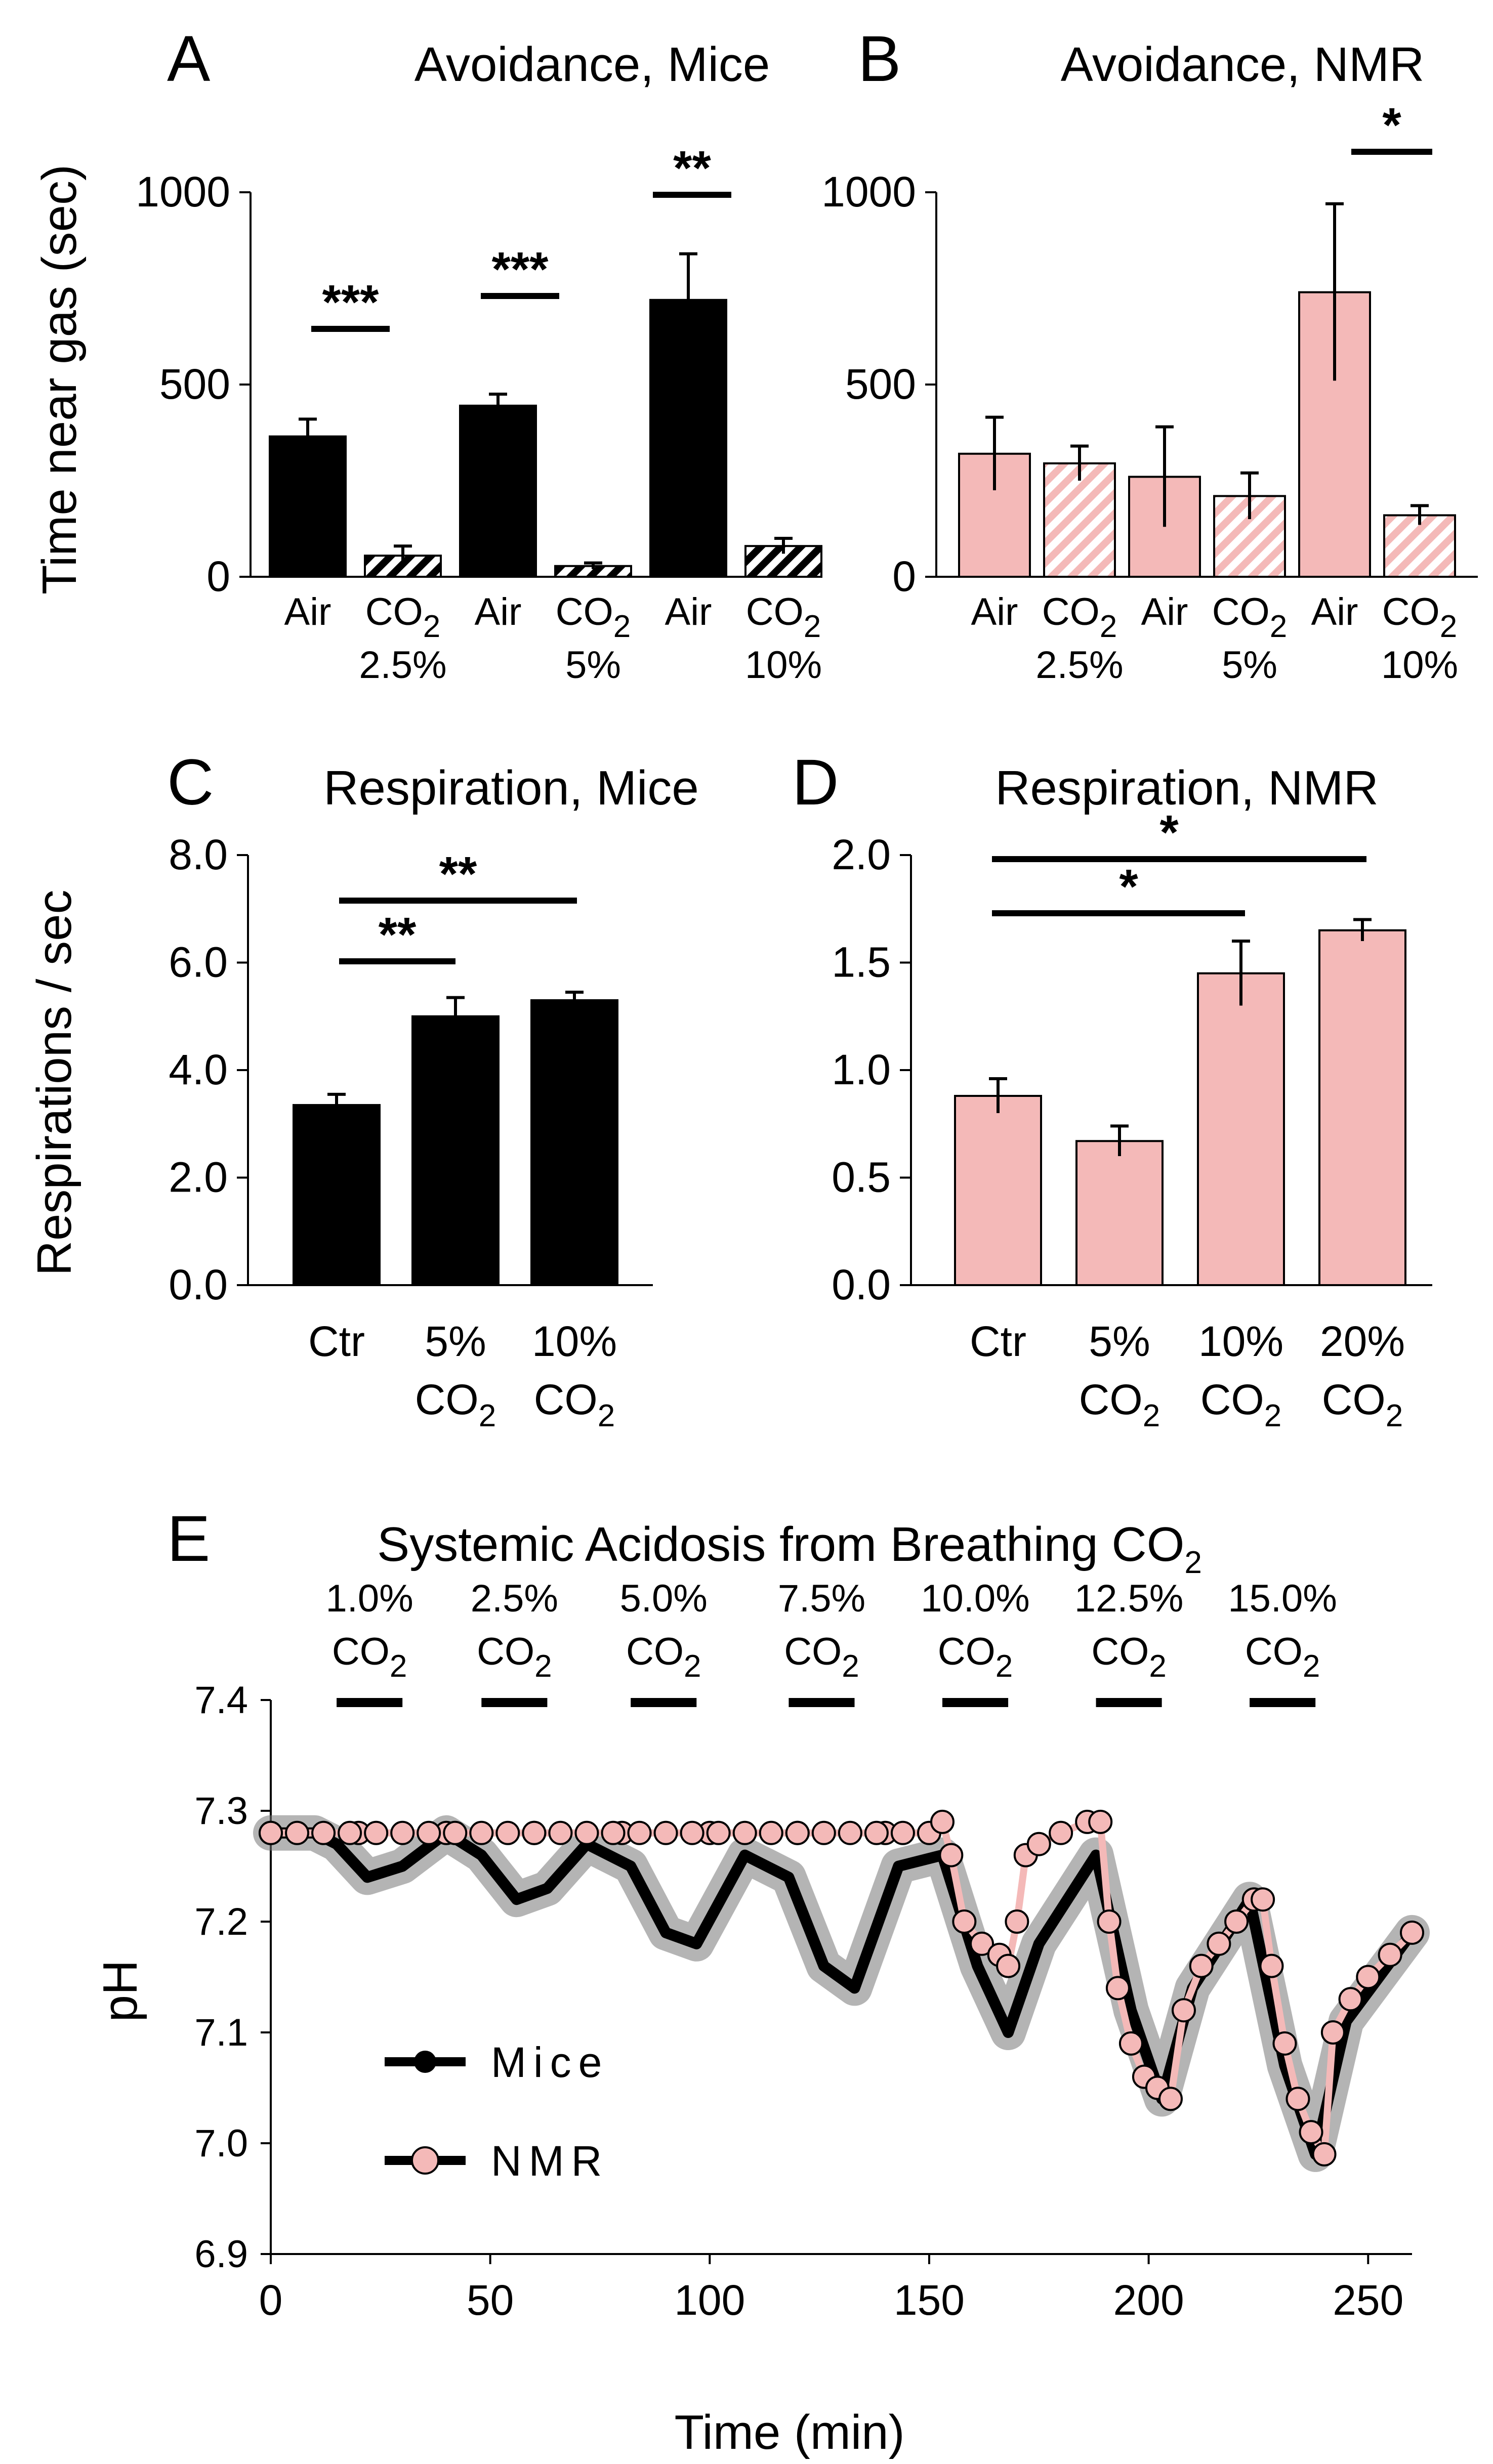  What do you see at coordinates (550, 2161) in the screenshot?
I see `legend-nmr-label: NMR` at bounding box center [550, 2161].